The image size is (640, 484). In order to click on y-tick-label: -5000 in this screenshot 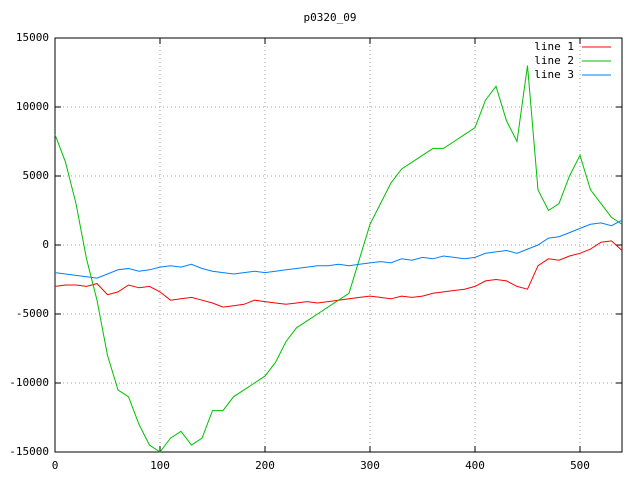, I will do `click(32, 313)`.